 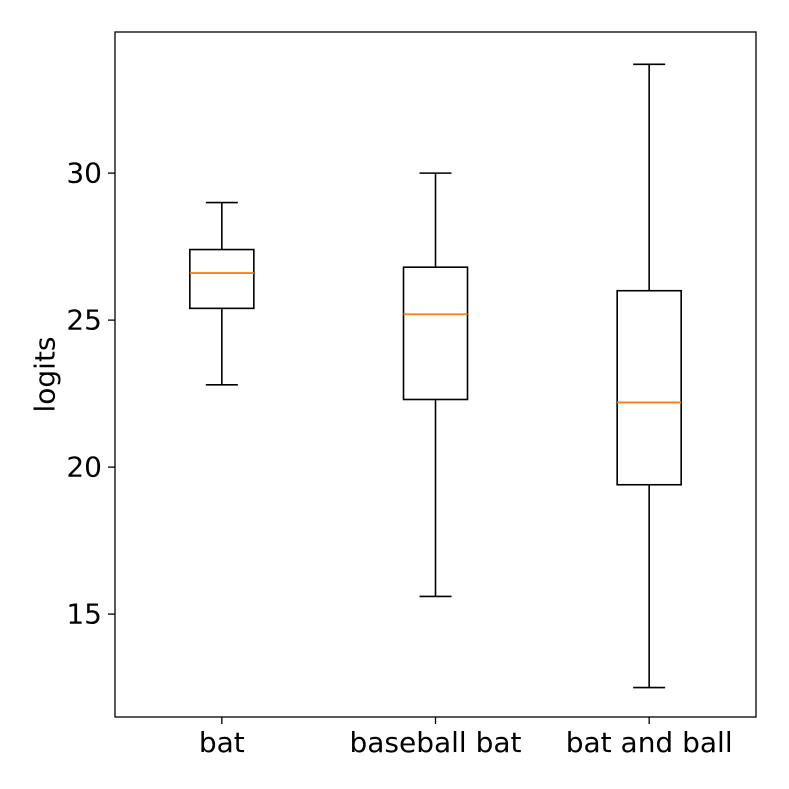 I want to click on x-tick-label: bat, so click(x=222, y=742).